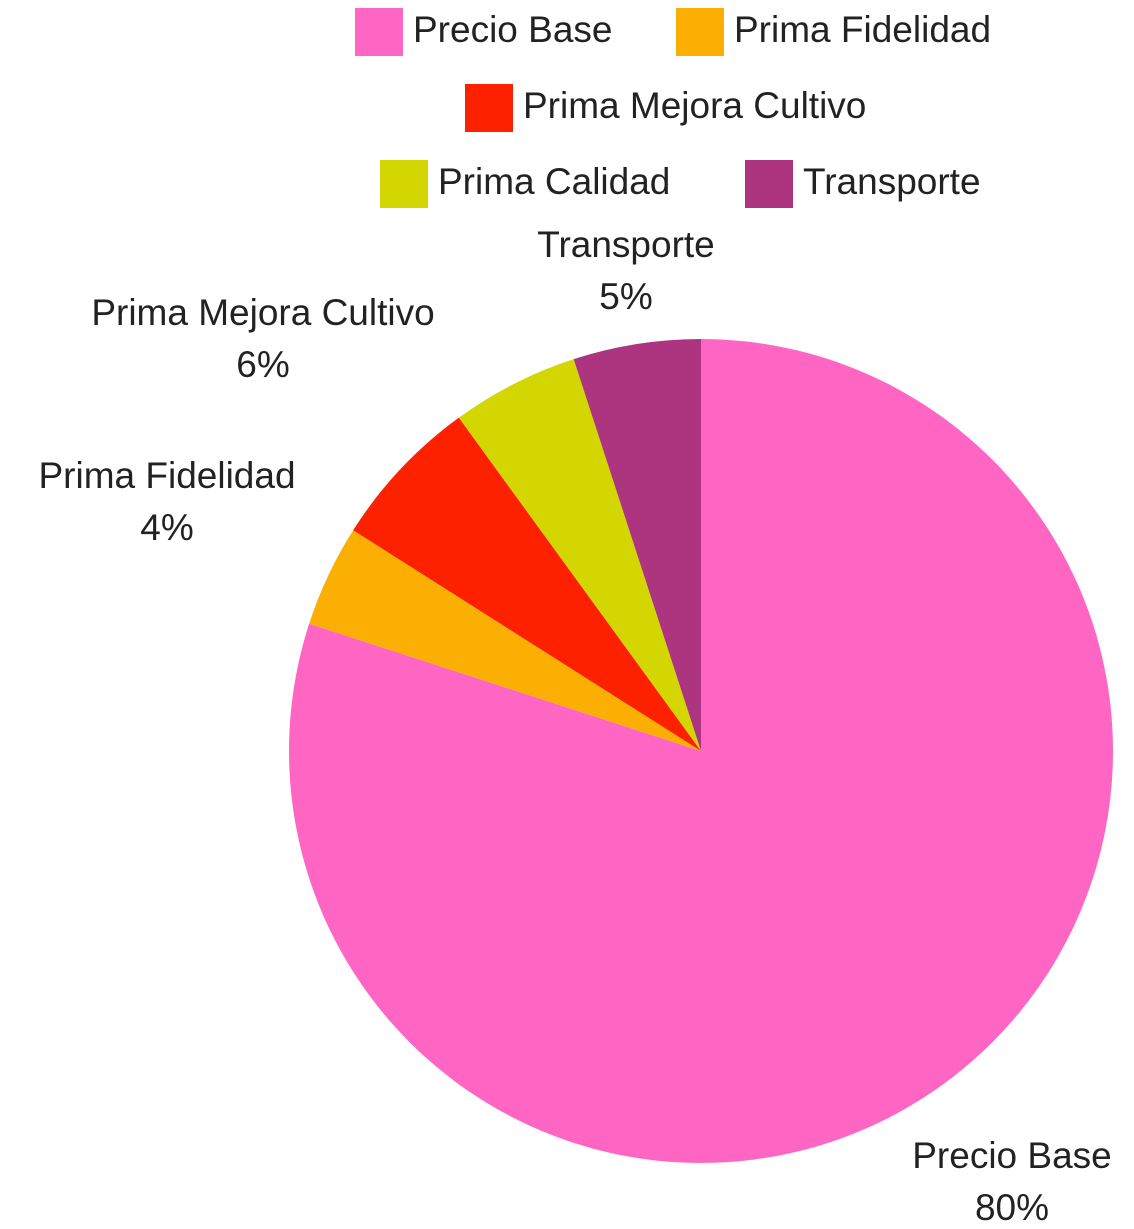 This screenshot has width=1134, height=1229. I want to click on legend-label: Prima Fidelidad, so click(862, 29).